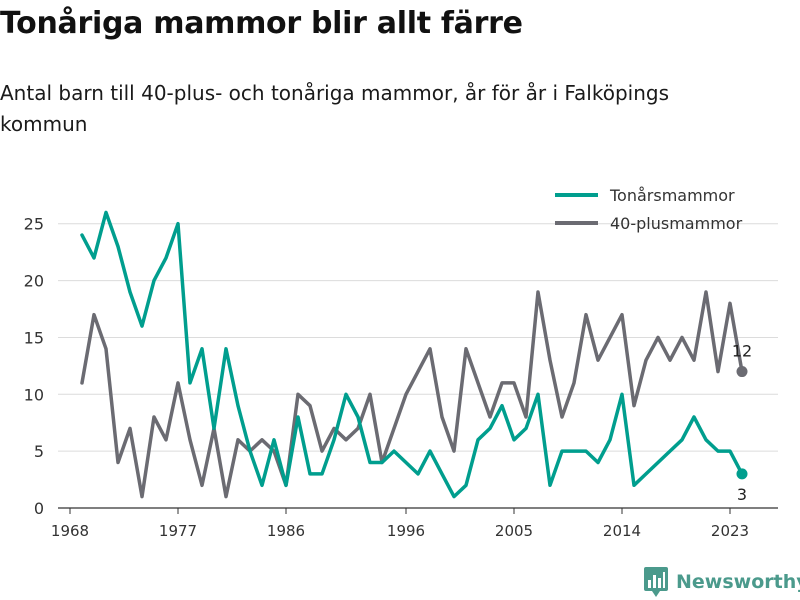  What do you see at coordinates (676, 223) in the screenshot?
I see `legend-label: 40-plusmammor` at bounding box center [676, 223].